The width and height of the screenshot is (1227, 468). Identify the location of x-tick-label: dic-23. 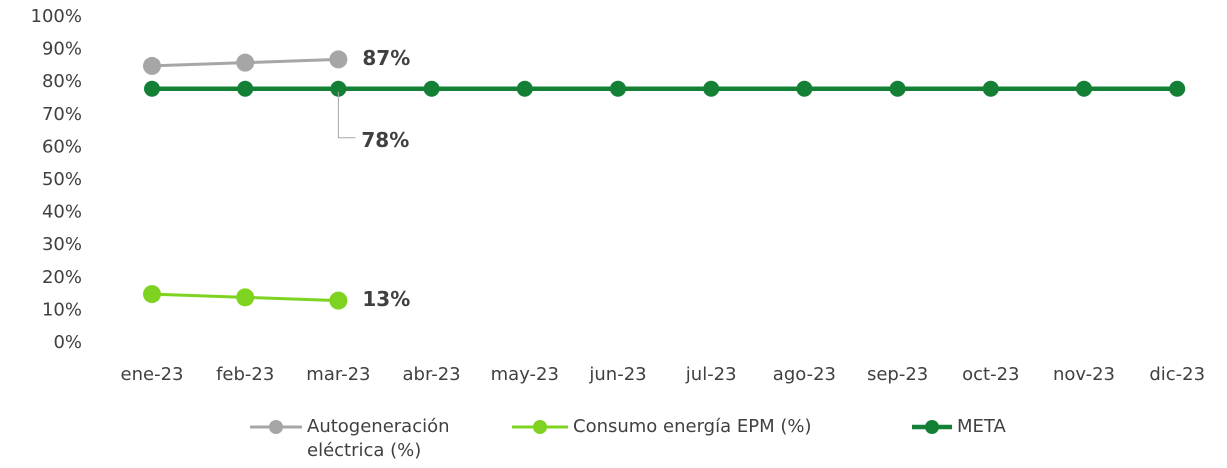
(1177, 374).